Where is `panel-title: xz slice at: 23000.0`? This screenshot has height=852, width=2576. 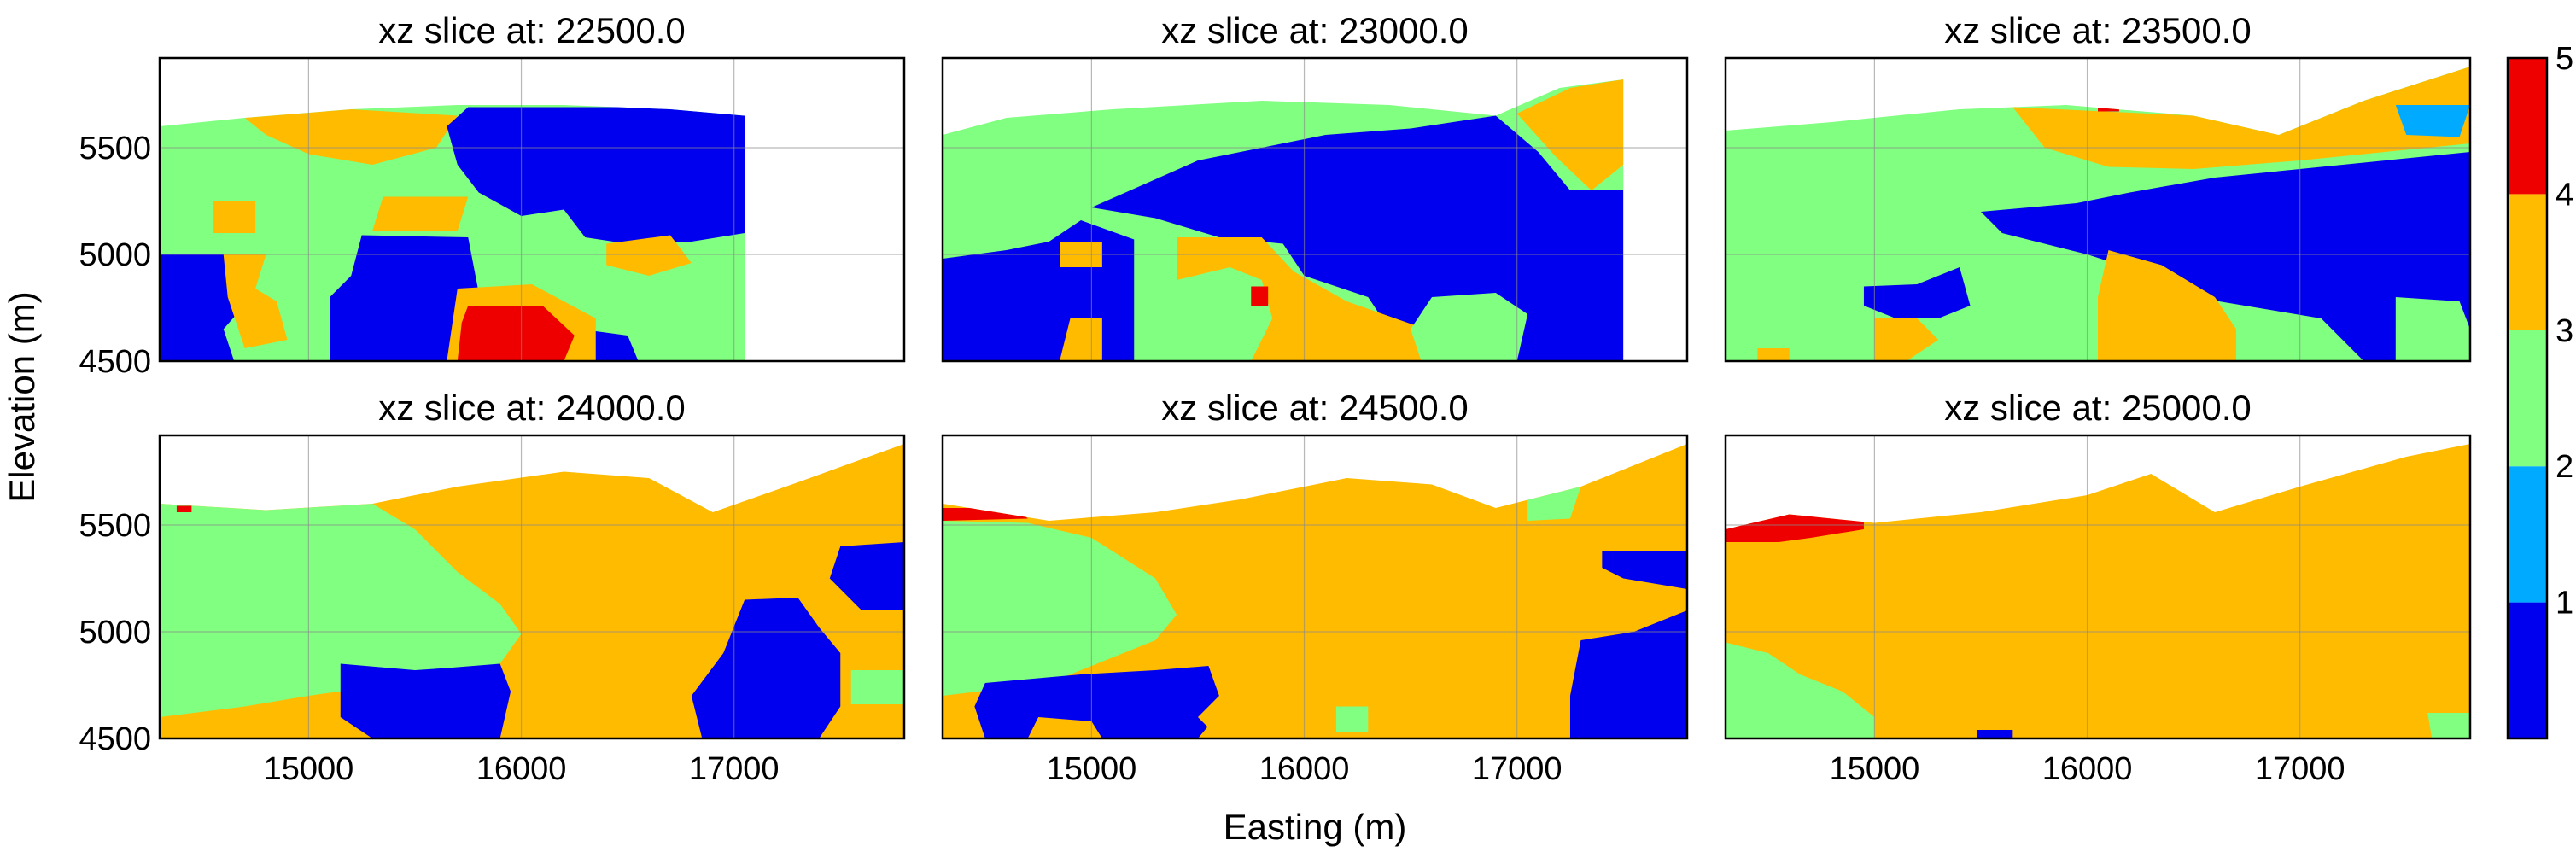
panel-title: xz slice at: 23000.0 is located at coordinates (1315, 30).